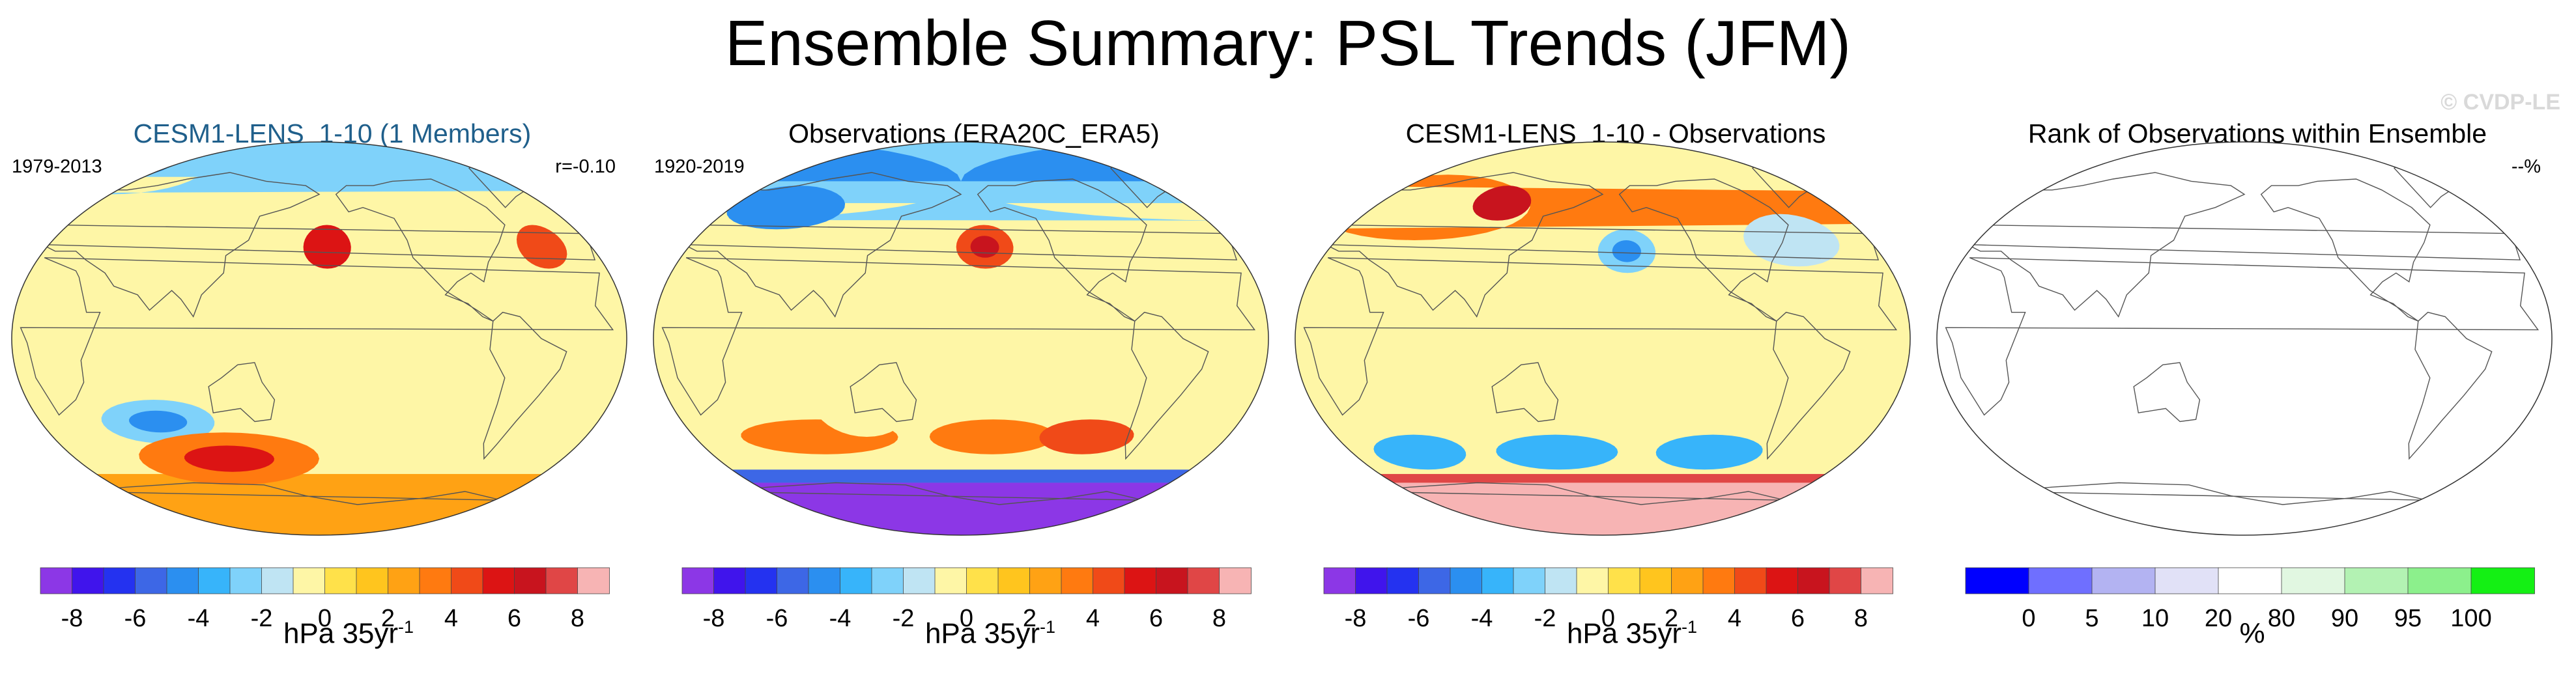 This screenshot has width=2576, height=681. What do you see at coordinates (2470, 618) in the screenshot?
I see `colorbar-tick-label: 100` at bounding box center [2470, 618].